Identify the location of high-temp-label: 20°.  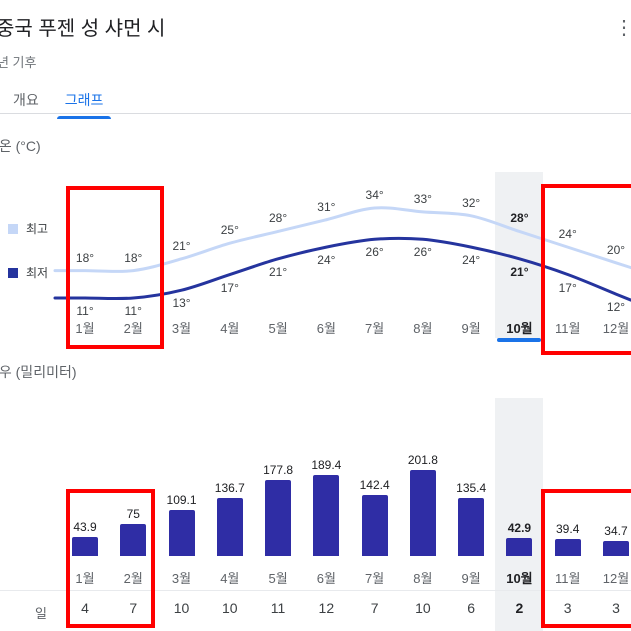
(616, 249).